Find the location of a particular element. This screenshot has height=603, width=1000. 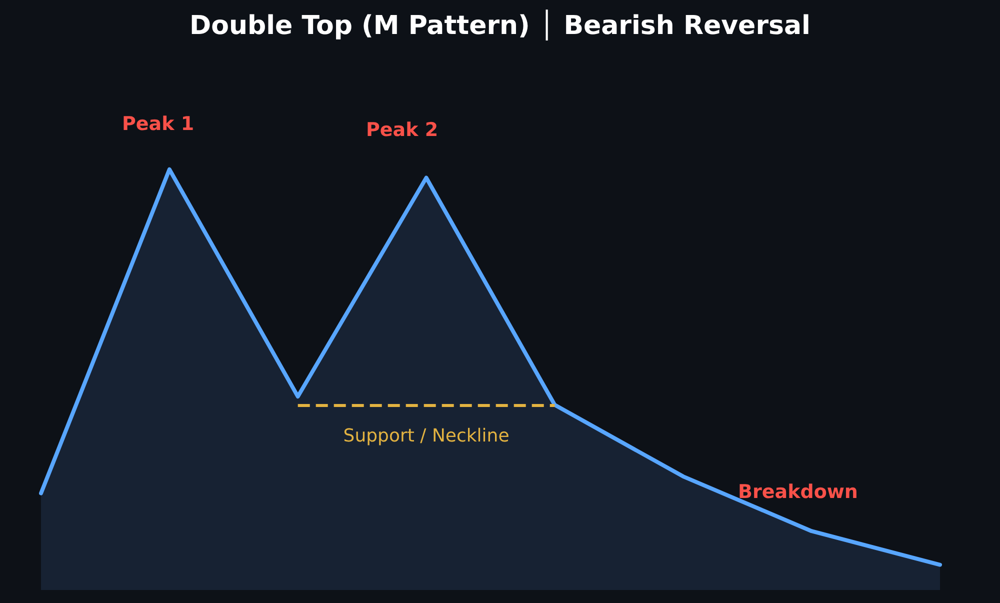

annotation: Breakdown is located at coordinates (798, 492).